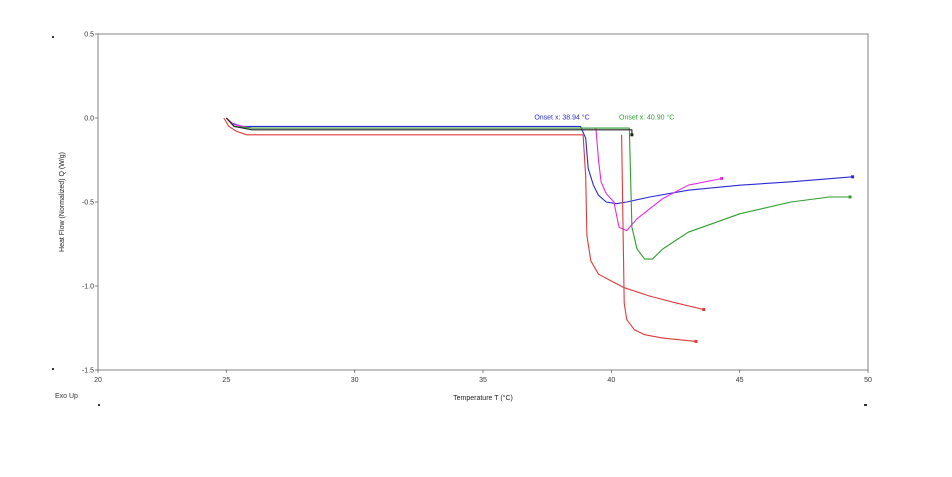  Describe the element at coordinates (98, 380) in the screenshot. I see `x-tick-label: 20` at that location.